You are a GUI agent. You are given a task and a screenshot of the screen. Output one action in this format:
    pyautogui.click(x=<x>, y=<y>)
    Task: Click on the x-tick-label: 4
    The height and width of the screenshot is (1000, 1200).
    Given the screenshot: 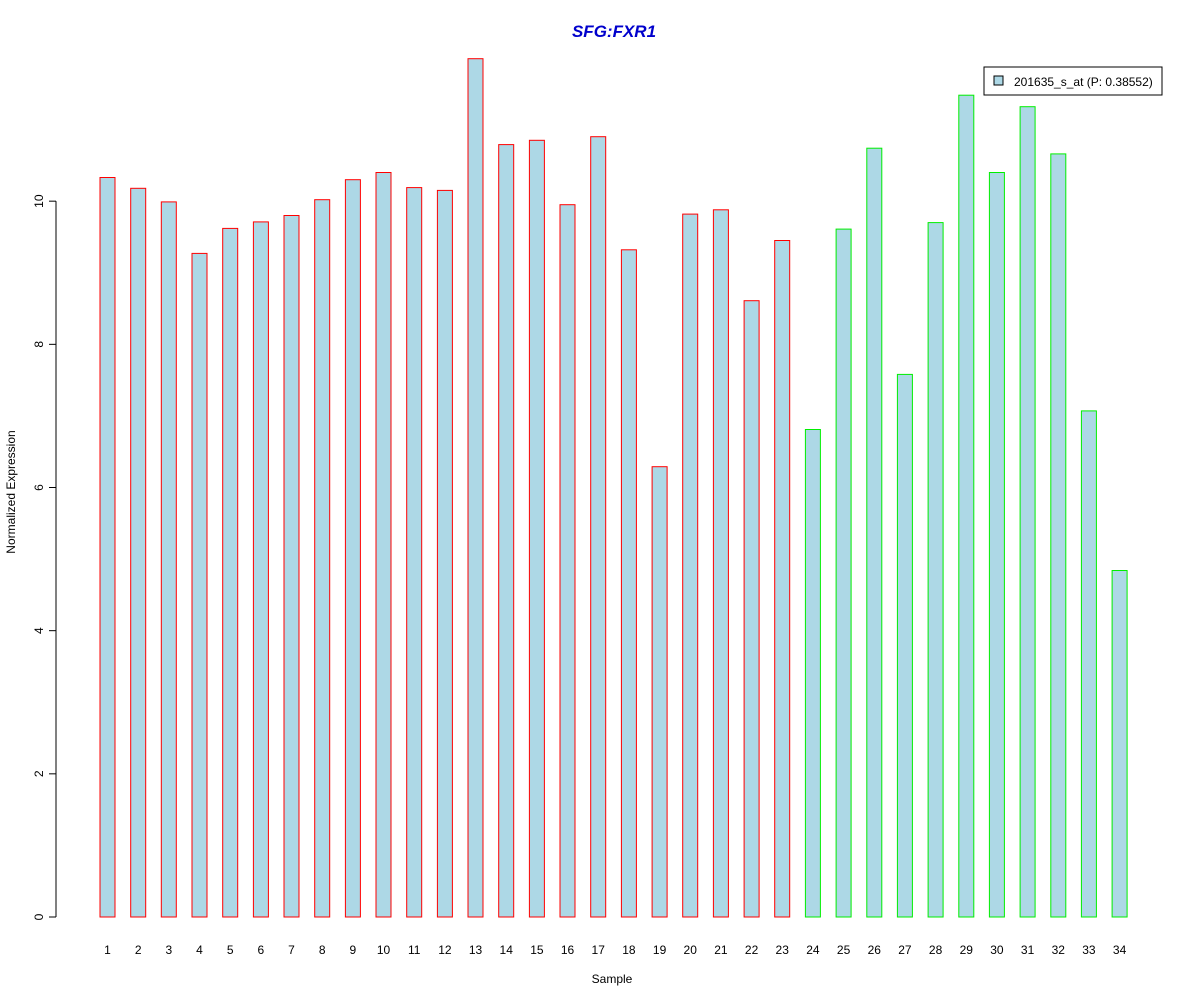 What is the action you would take?
    pyautogui.click(x=199, y=950)
    